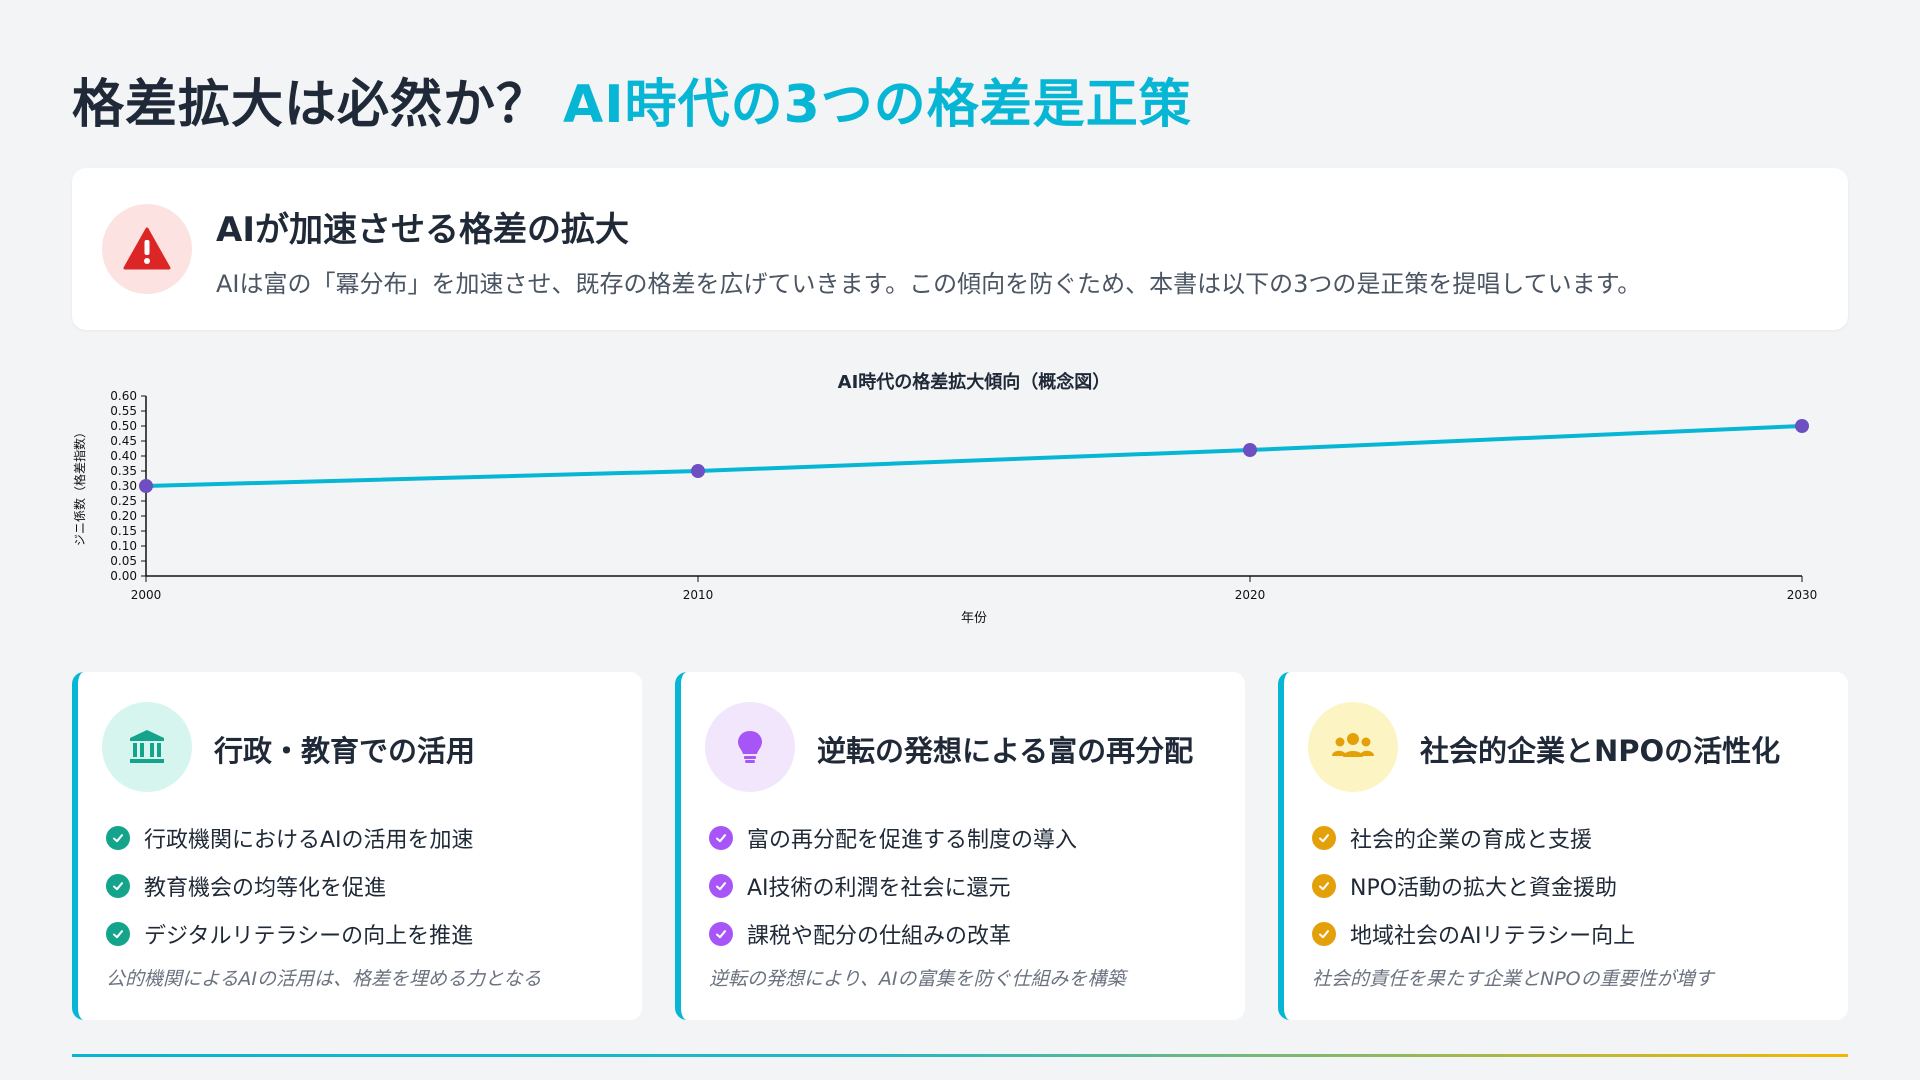  What do you see at coordinates (912, 840) in the screenshot?
I see `list-item-label: 富の再分配を促進する制度の導入` at bounding box center [912, 840].